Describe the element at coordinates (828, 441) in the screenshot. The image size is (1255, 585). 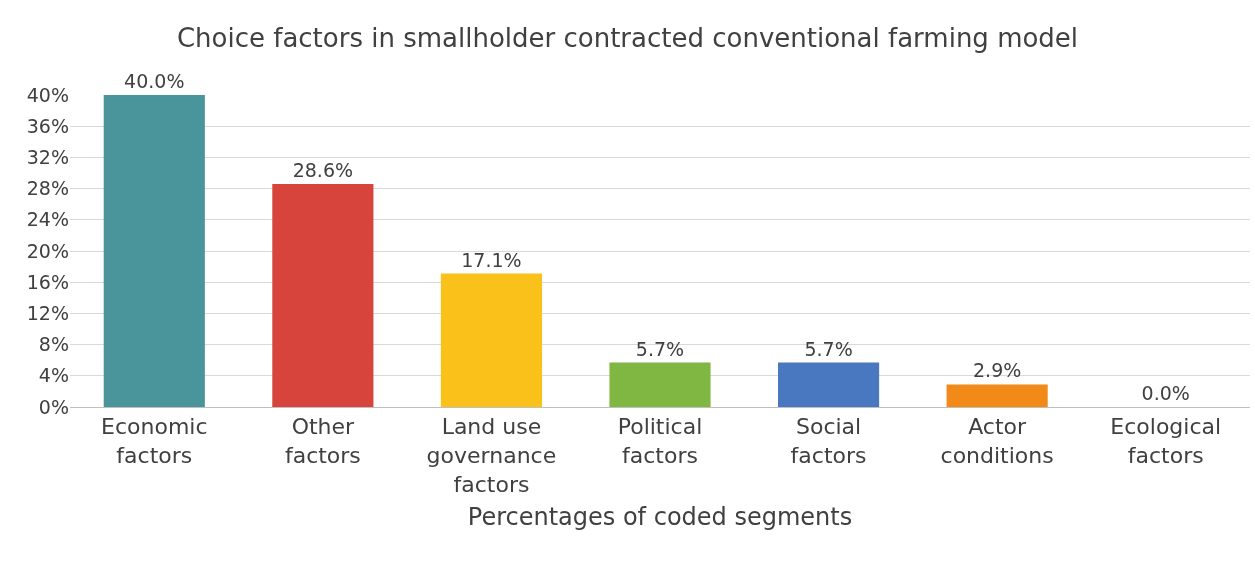
I see `x-tick-label: Social factors` at that location.